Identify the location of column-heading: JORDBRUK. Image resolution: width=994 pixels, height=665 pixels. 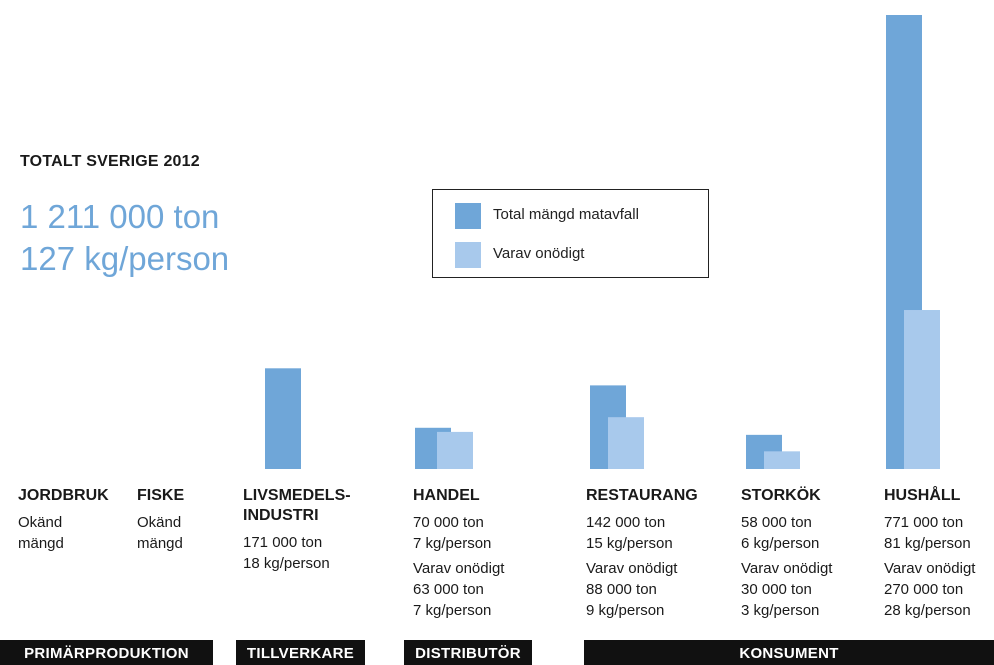
(63, 495).